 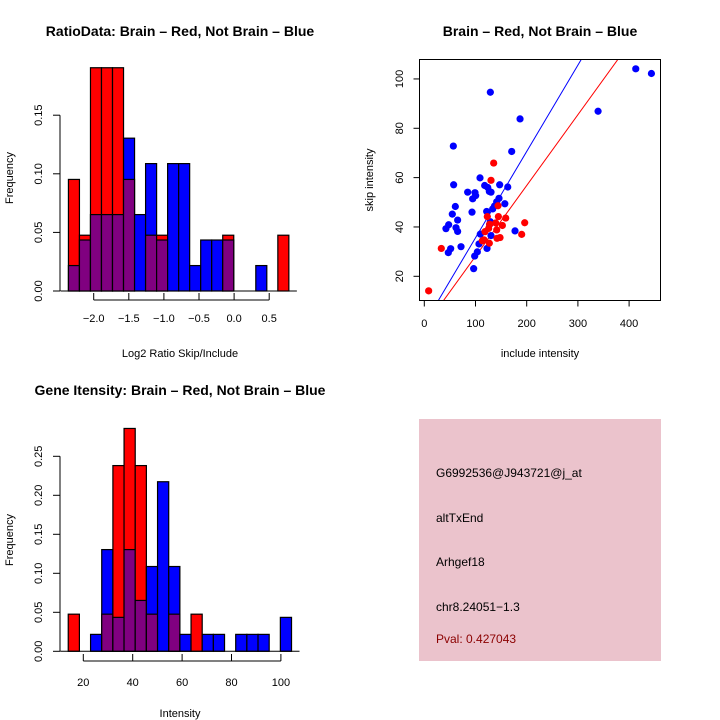 I want to click on x-tick-label: 200, so click(x=527, y=324).